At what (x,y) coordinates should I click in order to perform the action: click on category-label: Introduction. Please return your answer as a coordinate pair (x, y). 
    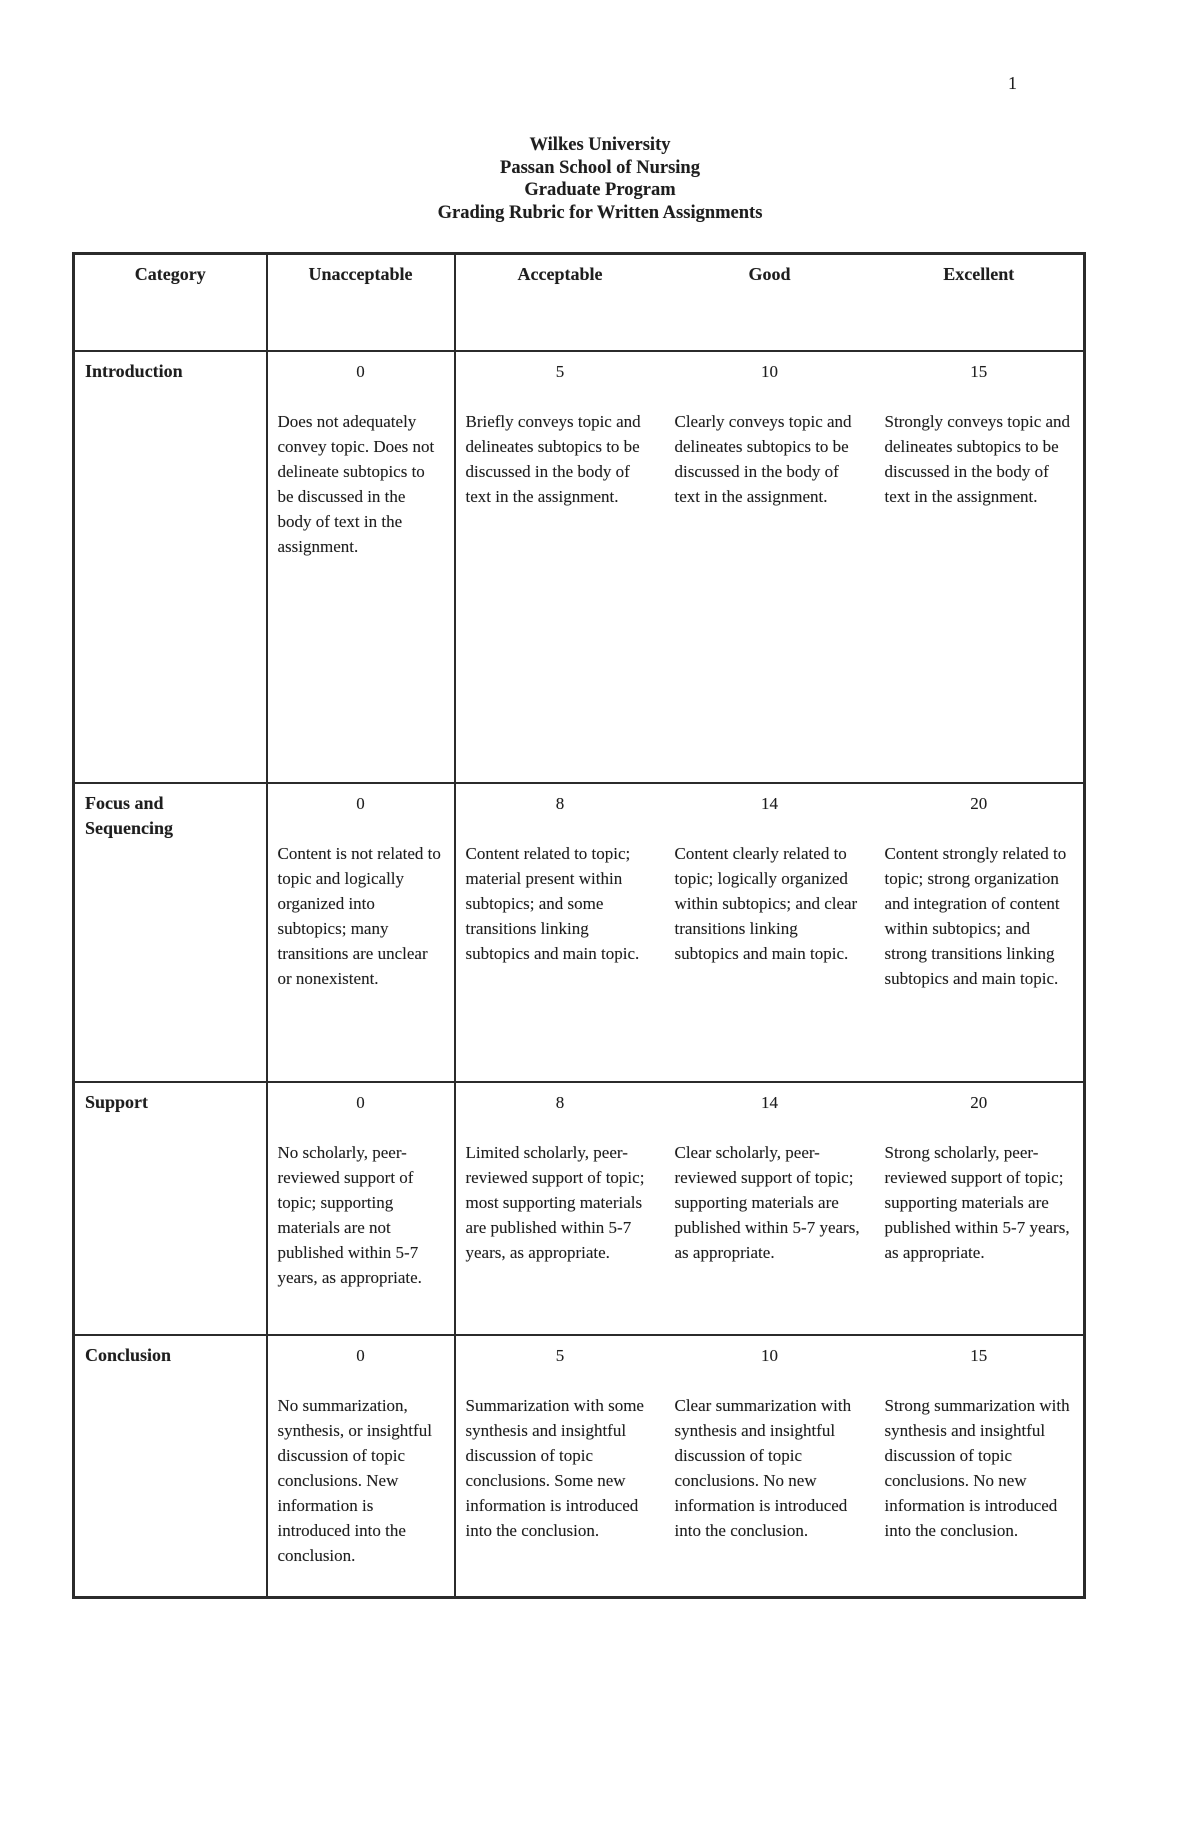
    Looking at the image, I should click on (134, 371).